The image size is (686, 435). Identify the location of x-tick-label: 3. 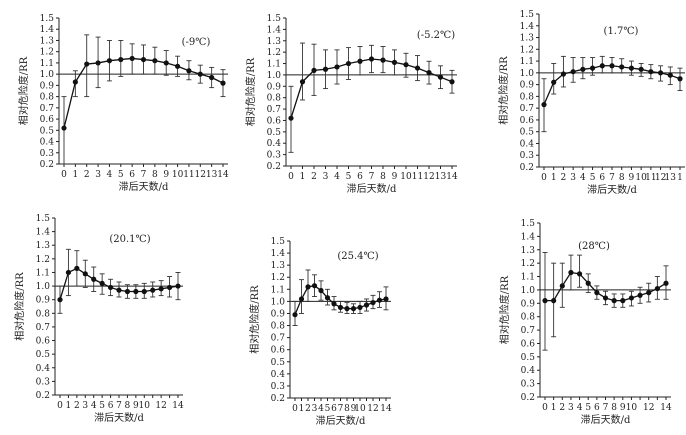
(315, 409).